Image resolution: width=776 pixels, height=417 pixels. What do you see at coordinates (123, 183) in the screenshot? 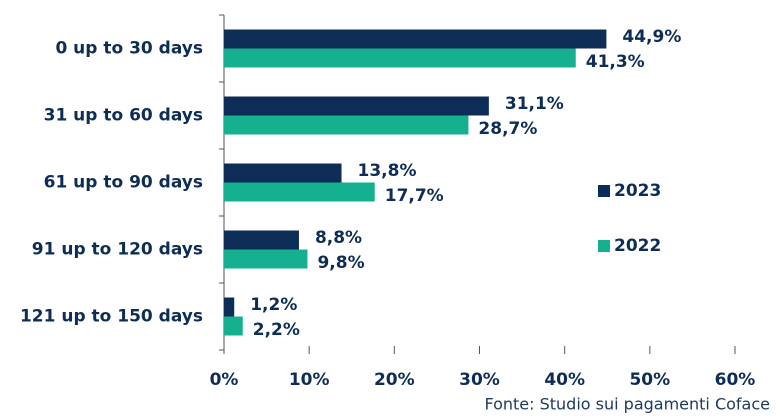
I see `y-tick-label: 61 up to 90 days` at bounding box center [123, 183].